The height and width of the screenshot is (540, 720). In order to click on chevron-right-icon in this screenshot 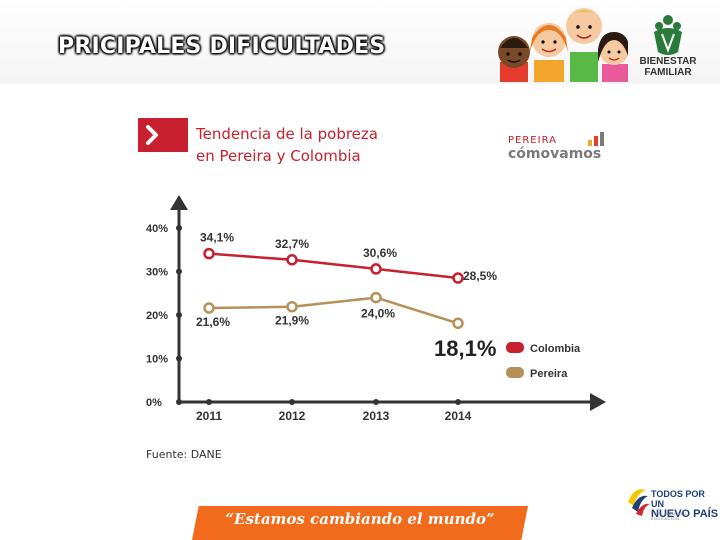, I will do `click(152, 135)`.